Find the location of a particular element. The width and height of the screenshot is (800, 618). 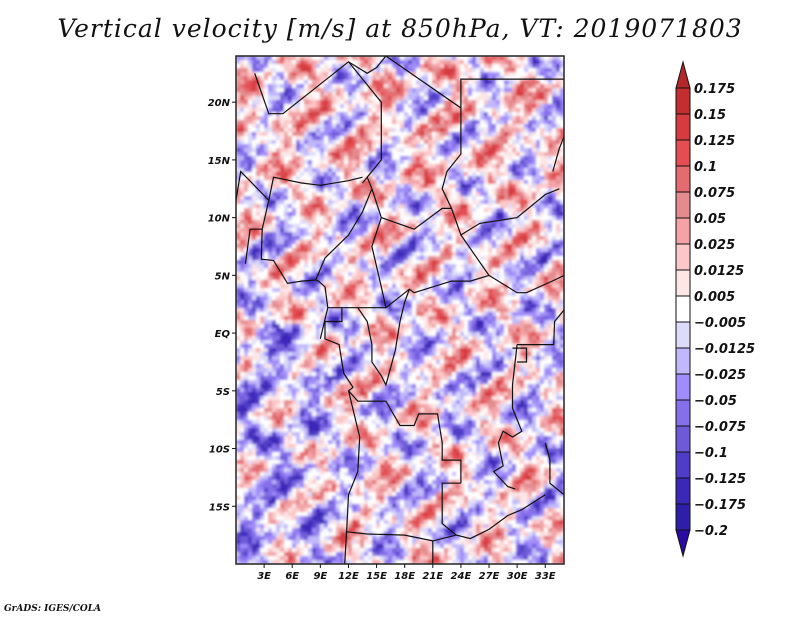

x-axis: 3E 6E 9E 12E 15E 18E 21E 24E 27E 30E 33E is located at coordinates (406, 573).